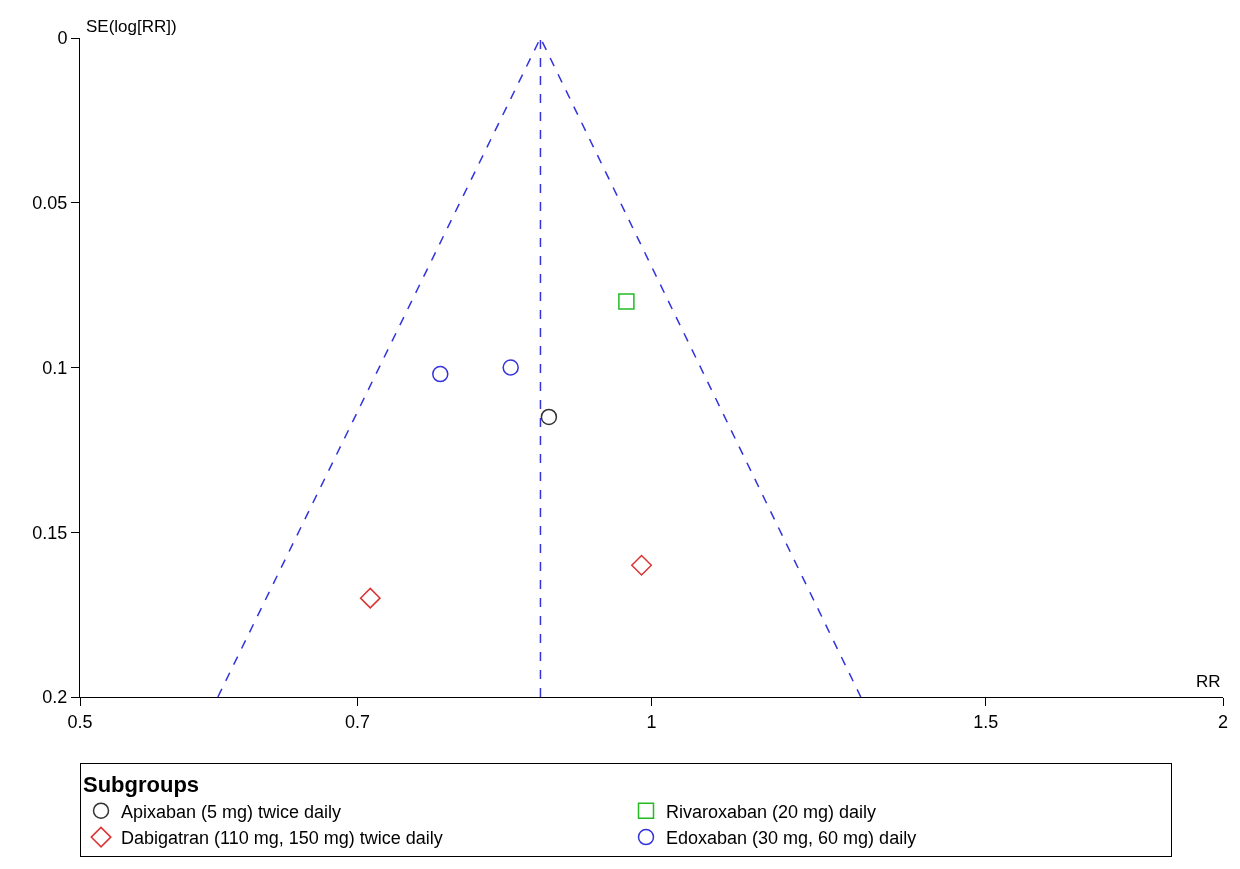 Image resolution: width=1240 pixels, height=869 pixels. I want to click on x-axis-title: RR, so click(1208, 681).